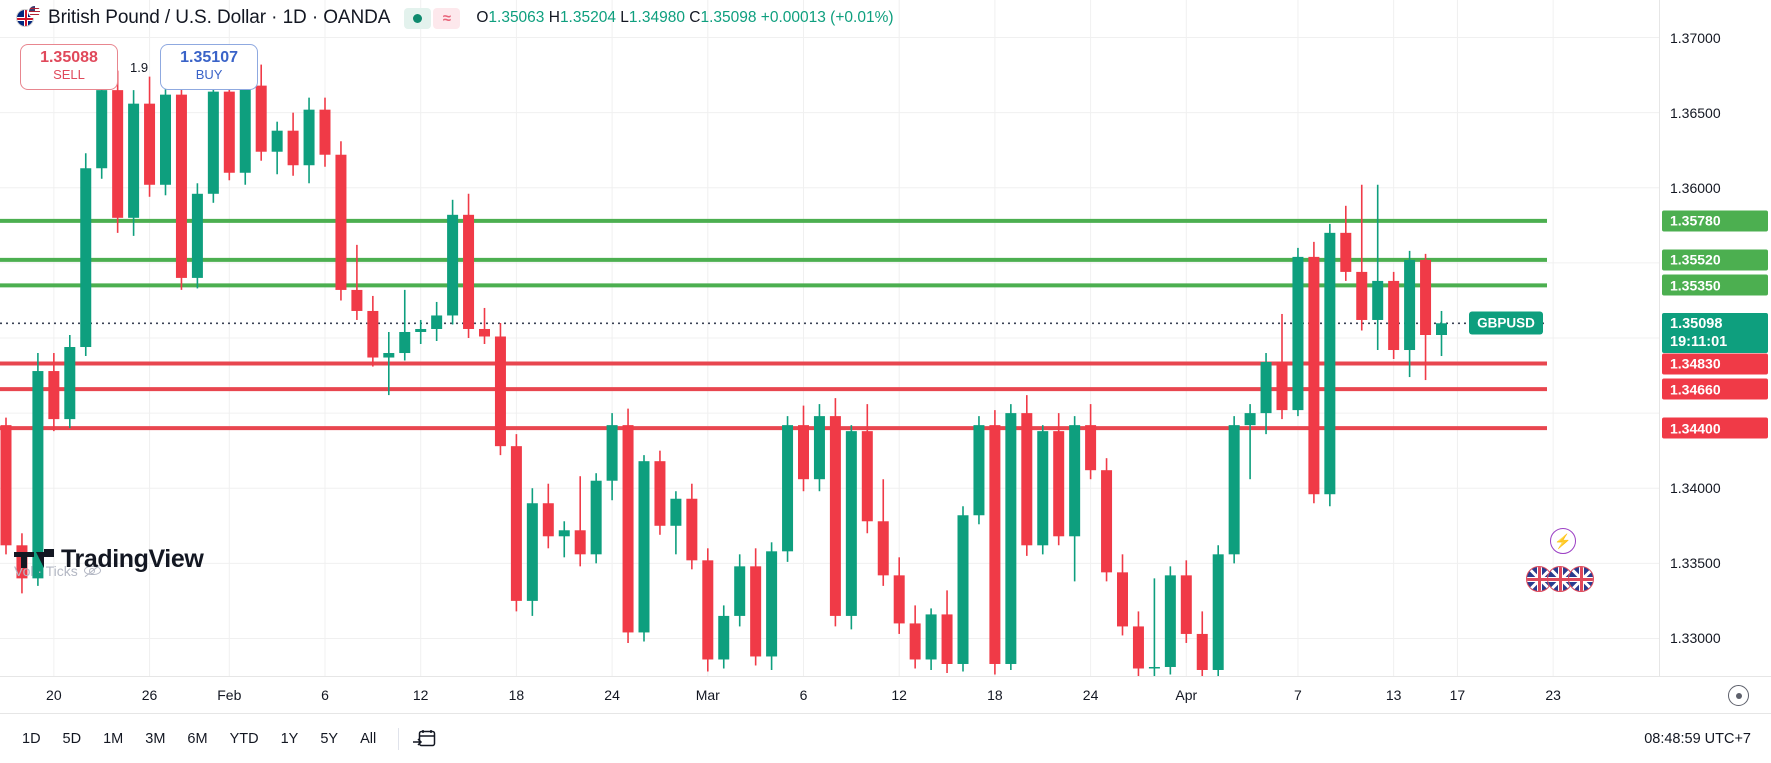 The image size is (1771, 763). Describe the element at coordinates (290, 739) in the screenshot. I see `timeframe-1y: 1Y` at that location.